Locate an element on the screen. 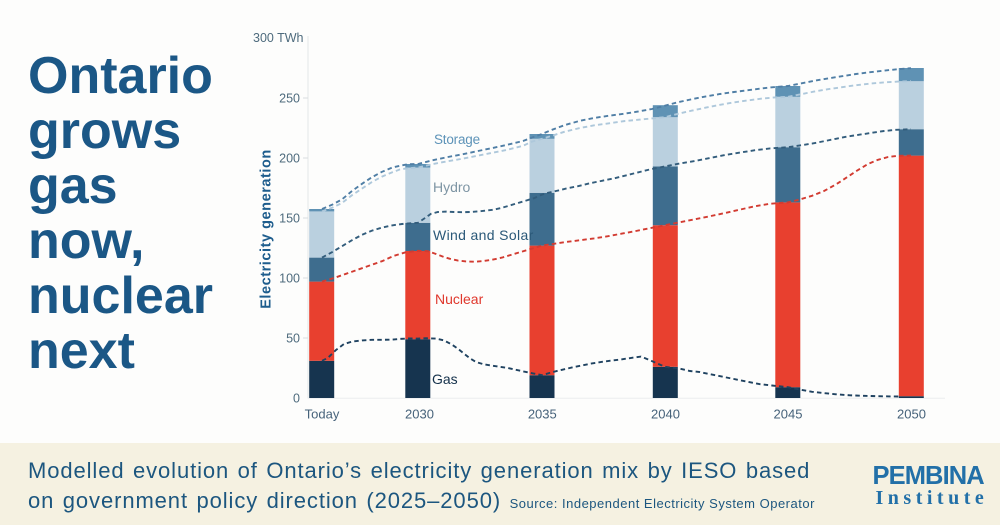 The image size is (1000, 525). svg-text: 200 is located at coordinates (289, 159).